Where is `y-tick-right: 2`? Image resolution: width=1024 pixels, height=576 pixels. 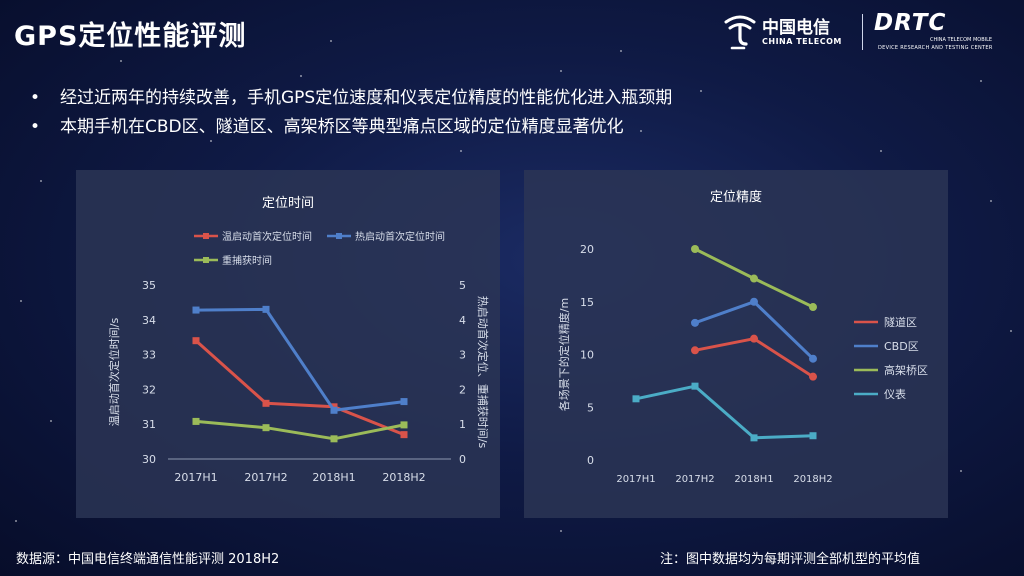 y-tick-right: 2 is located at coordinates (462, 389).